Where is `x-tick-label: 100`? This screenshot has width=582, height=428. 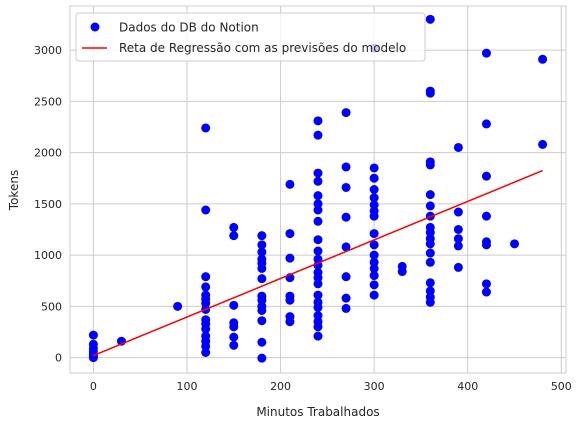
x-tick-label: 100 is located at coordinates (186, 386).